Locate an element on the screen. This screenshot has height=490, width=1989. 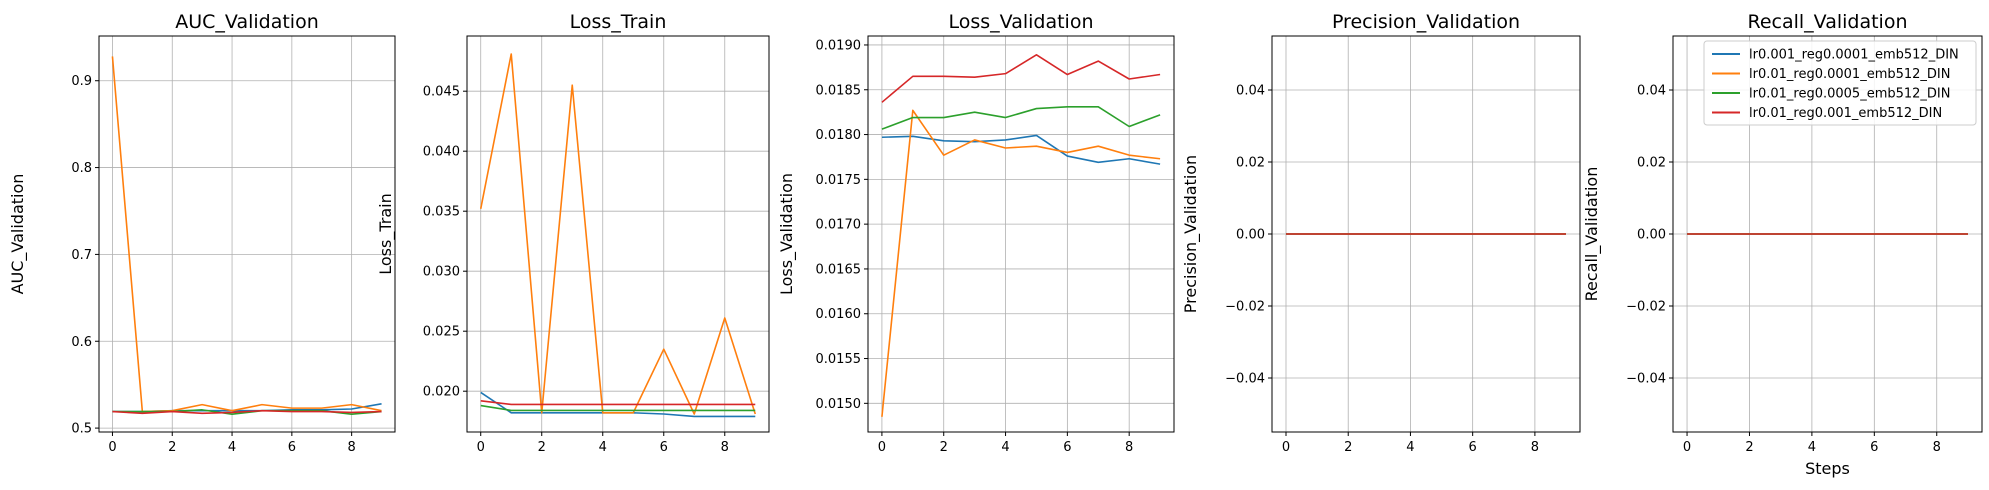
legend-label: lr0.01_reg0.0001_emb512_DIN is located at coordinates (1850, 74).